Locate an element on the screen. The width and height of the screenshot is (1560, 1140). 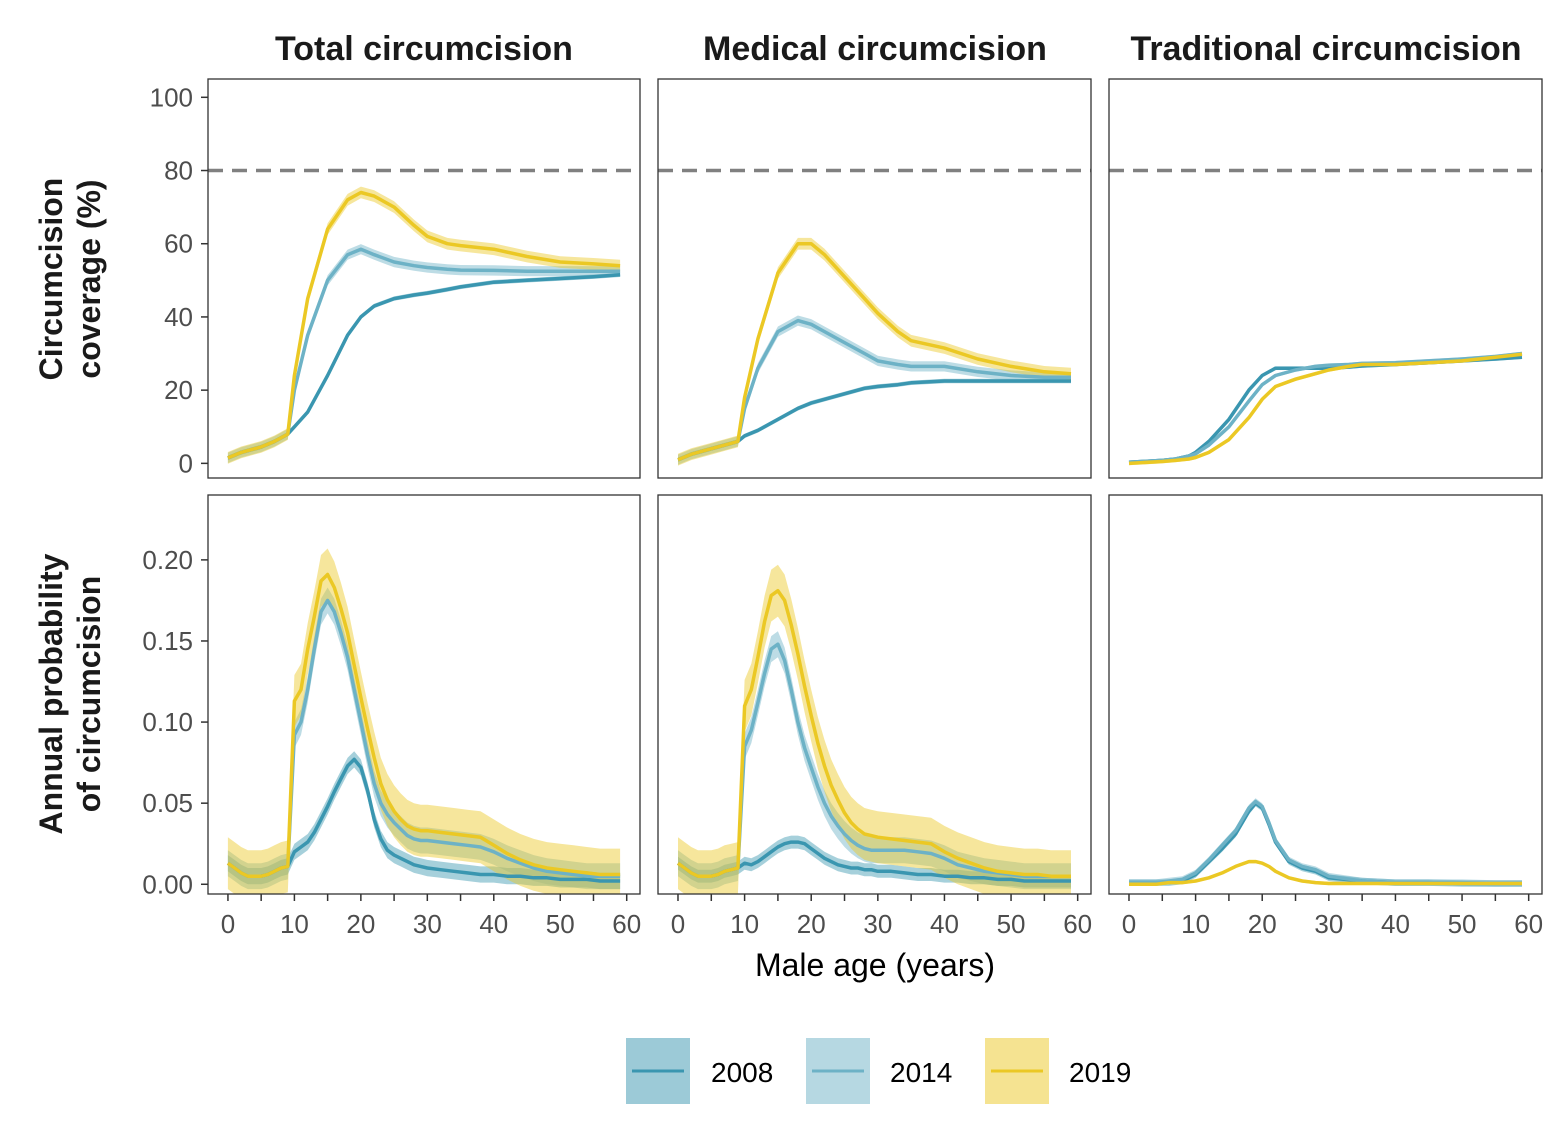
y-tick-bottom-label: 0.10 is located at coordinates (167, 722).